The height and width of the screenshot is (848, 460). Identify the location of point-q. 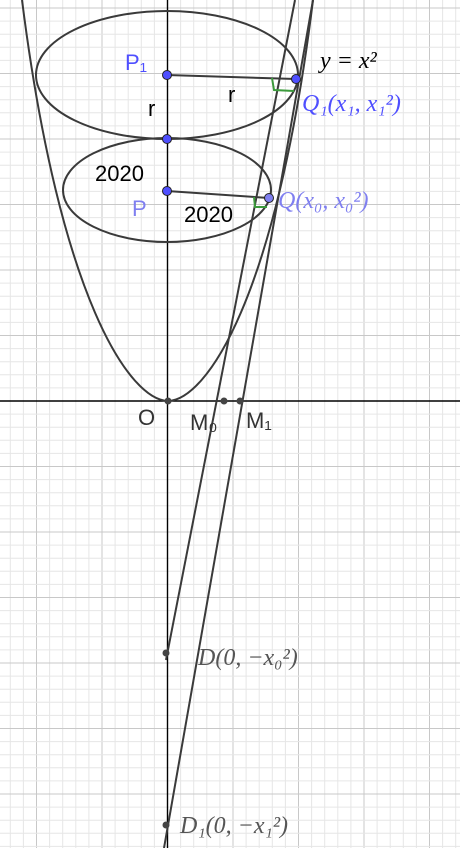
(269, 198).